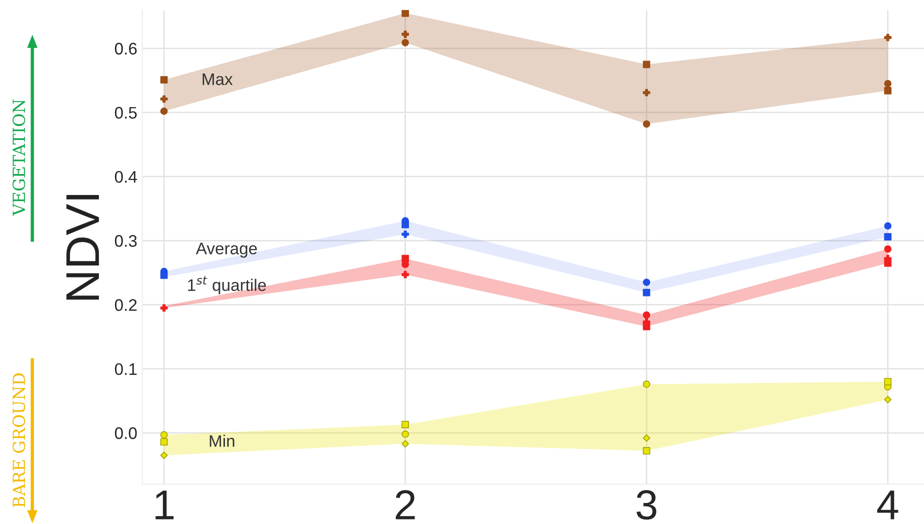 The width and height of the screenshot is (924, 524). I want to click on y-tick-label: 0.5, so click(125, 112).